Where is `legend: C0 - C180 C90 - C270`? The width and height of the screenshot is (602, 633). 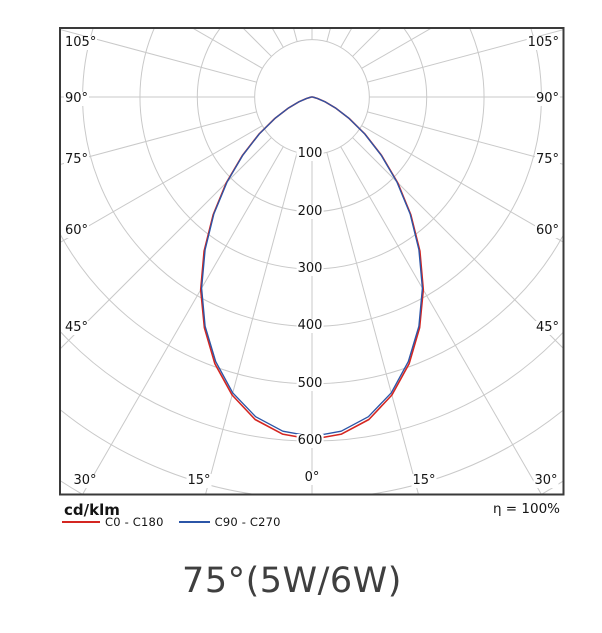
legend: C0 - C180 C90 - C270 is located at coordinates (171, 522).